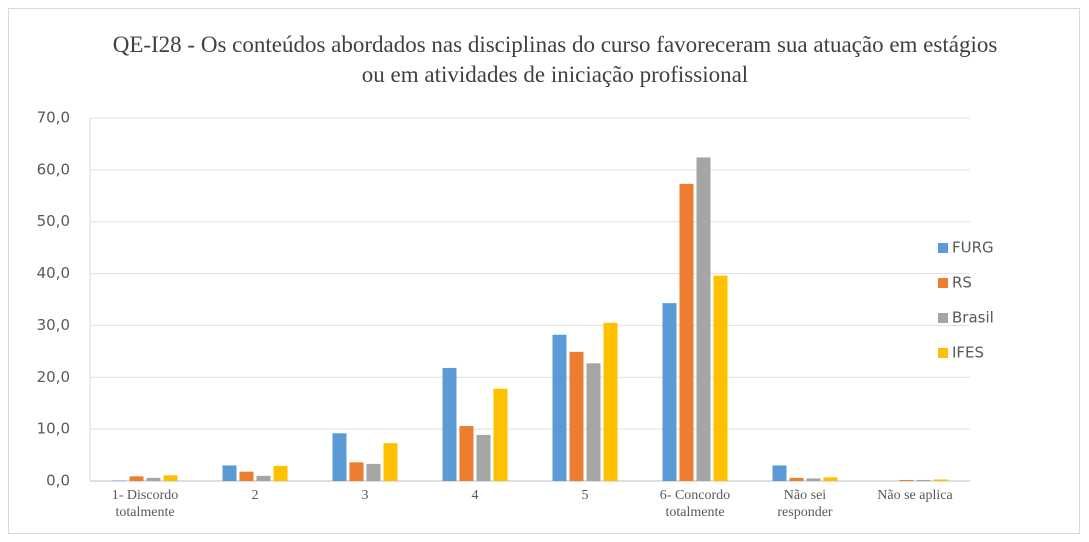 This screenshot has width=1089, height=542. What do you see at coordinates (58, 481) in the screenshot?
I see `y-tick-label: 0,0` at bounding box center [58, 481].